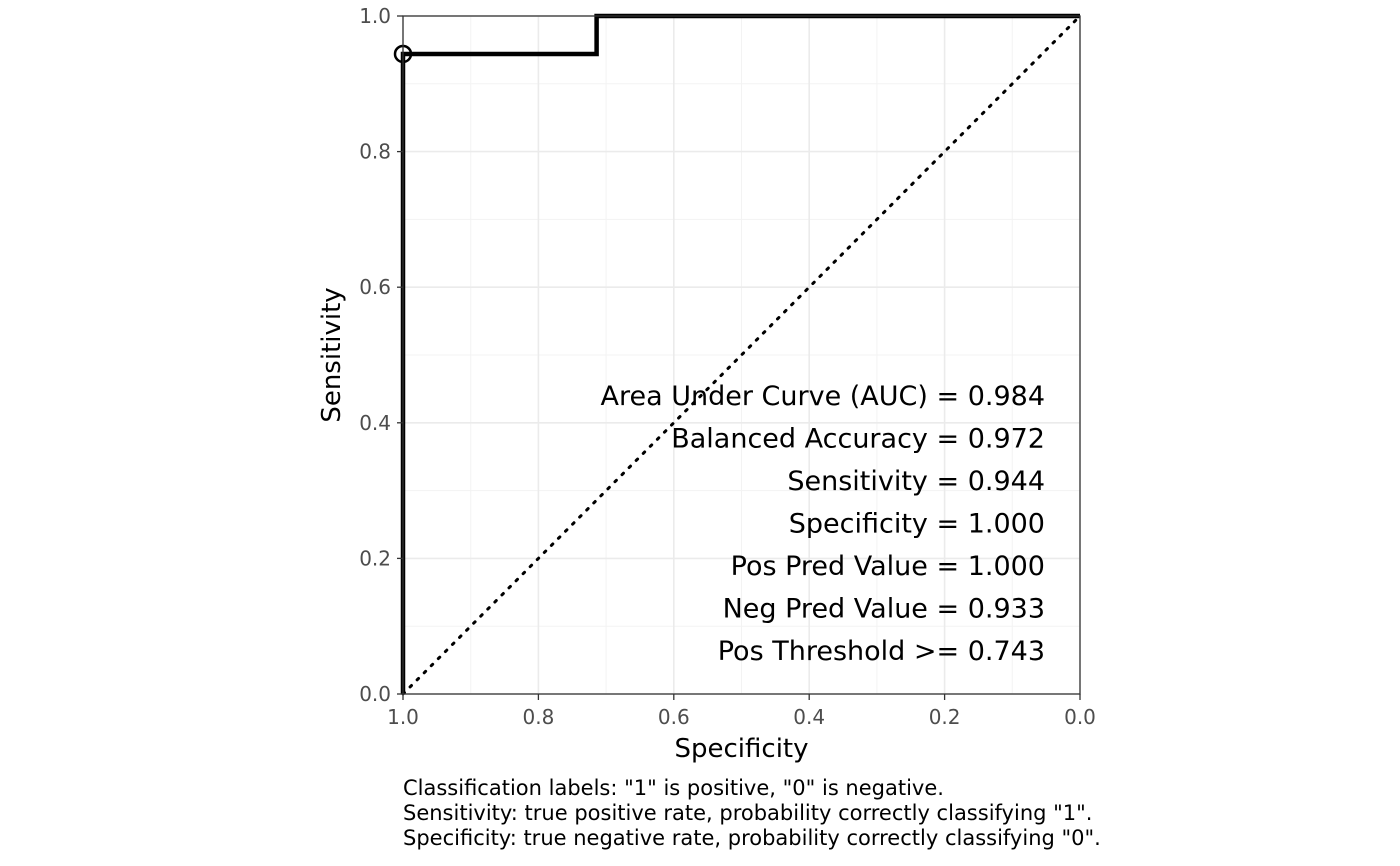 The width and height of the screenshot is (1400, 866). I want to click on x-tick-label: 1.0, so click(403, 717).